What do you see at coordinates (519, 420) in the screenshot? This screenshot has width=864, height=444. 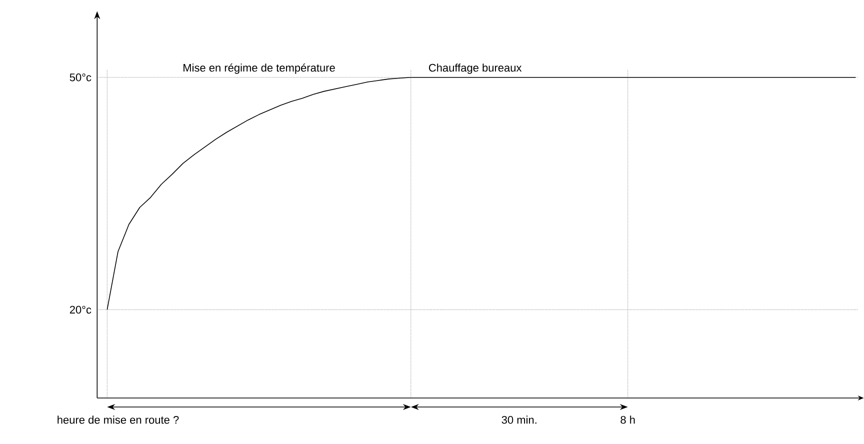 I see `x-tick-label: 30 min.` at bounding box center [519, 420].